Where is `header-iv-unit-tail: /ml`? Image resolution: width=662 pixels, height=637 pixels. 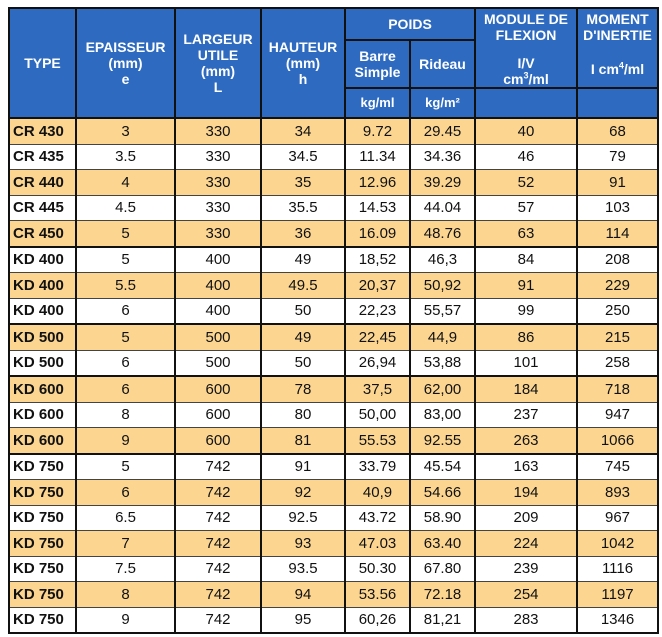
header-iv-unit-tail: /ml is located at coordinates (538, 79).